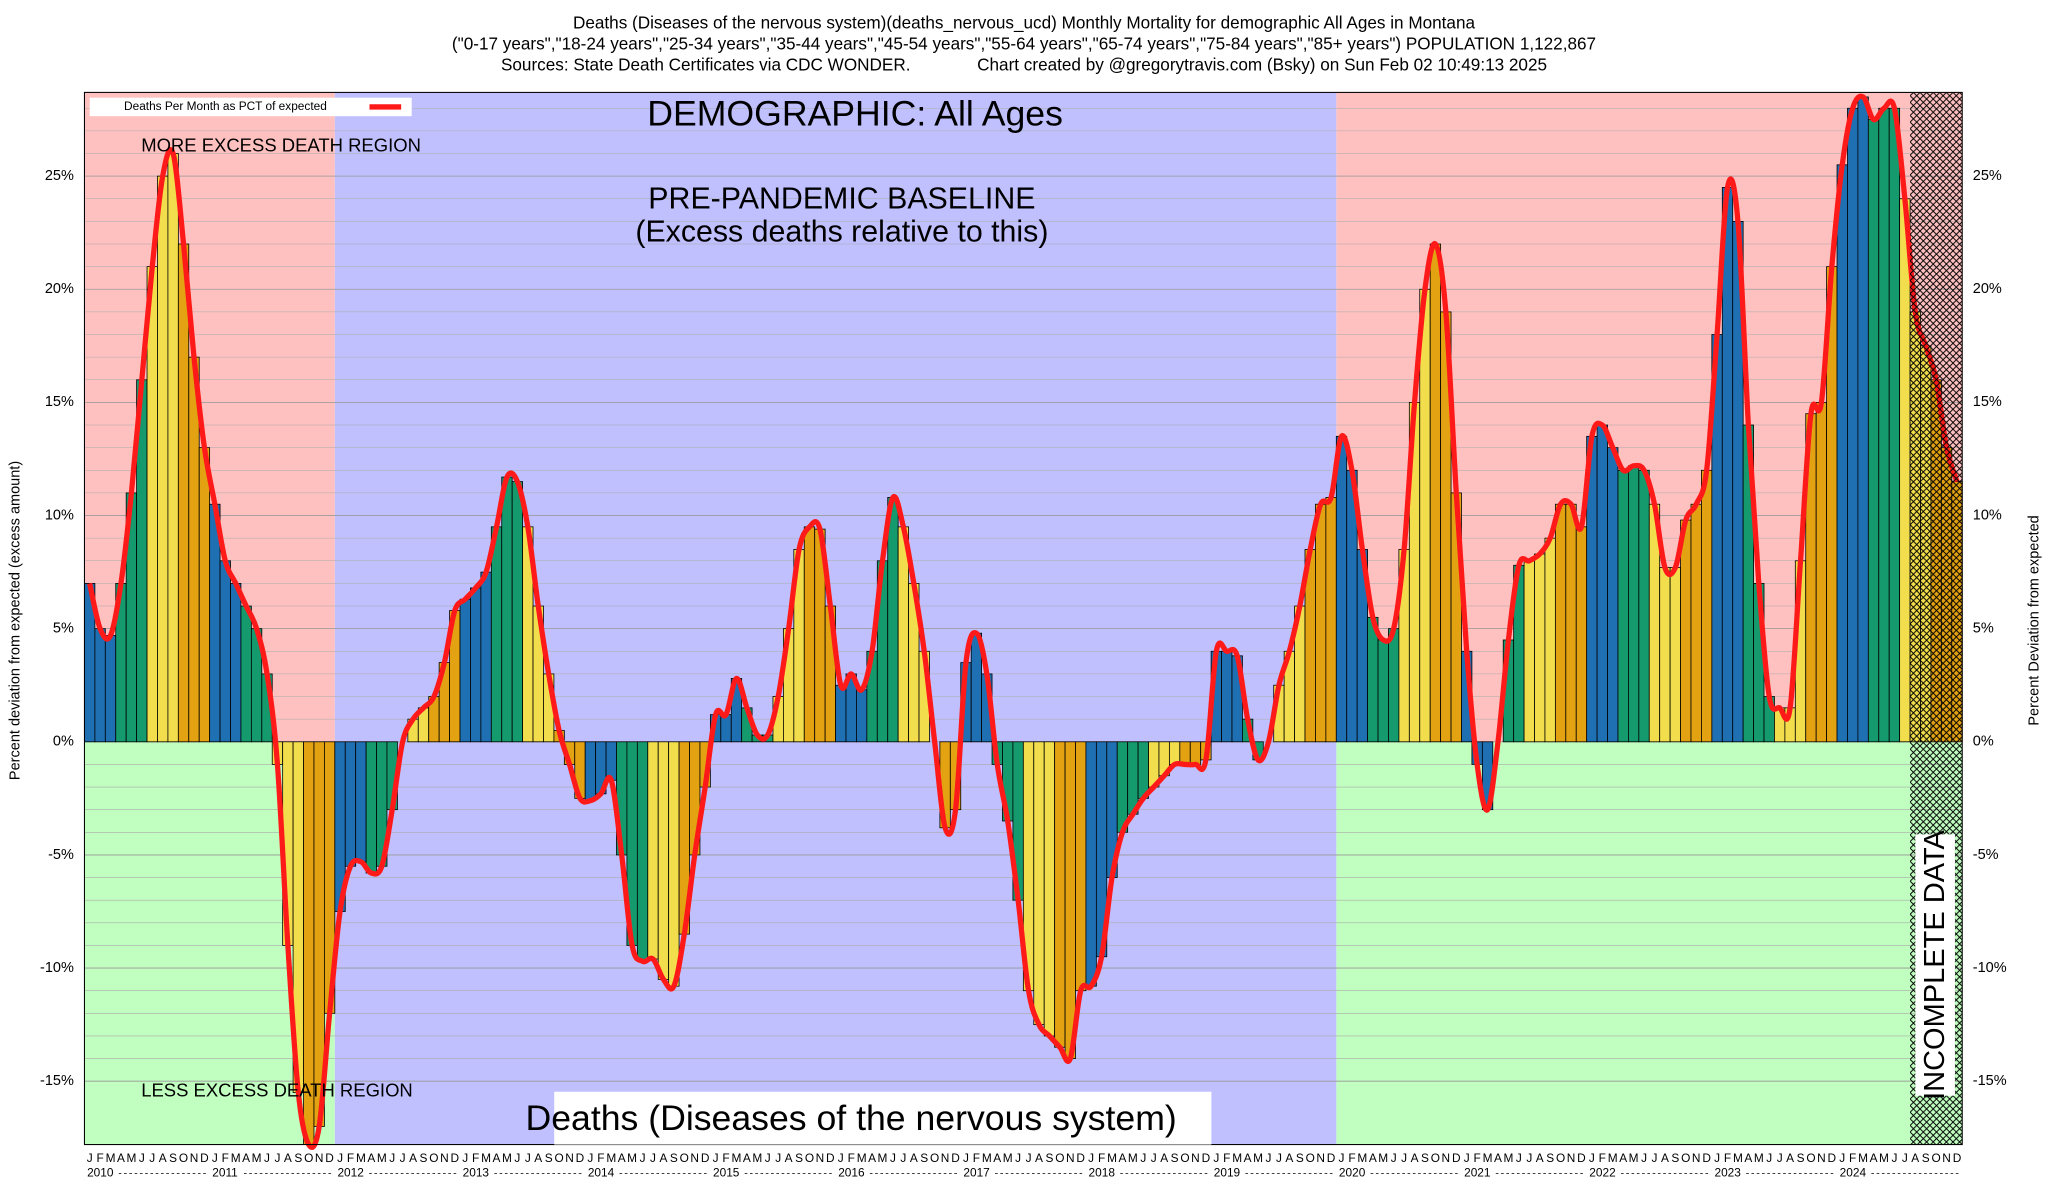 The image size is (2048, 1200). I want to click on legend-box, so click(250, 107).